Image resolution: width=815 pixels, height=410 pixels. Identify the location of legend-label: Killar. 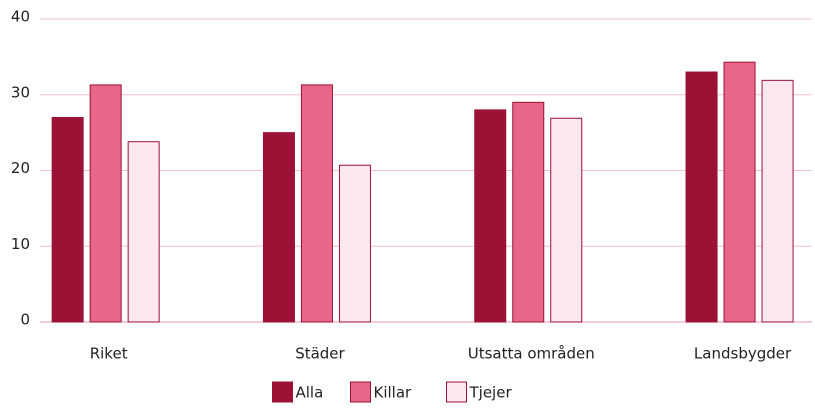
(393, 393).